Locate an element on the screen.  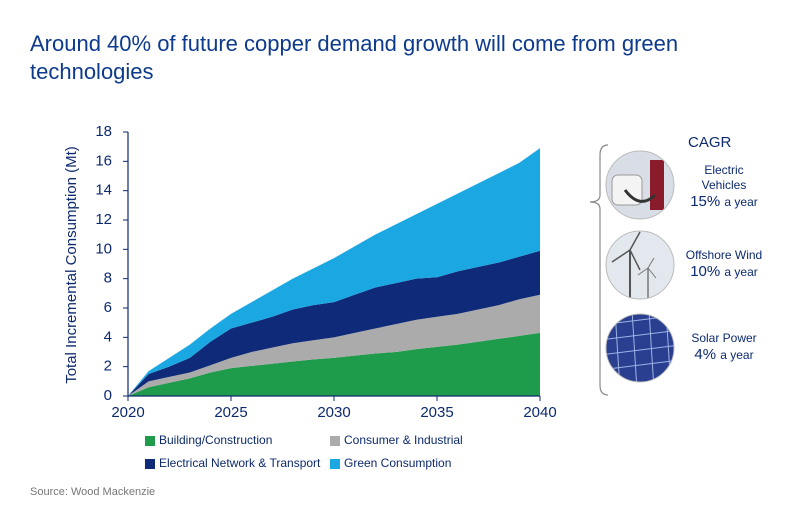
cagr-rate-line: 4% a year is located at coordinates (724, 355).